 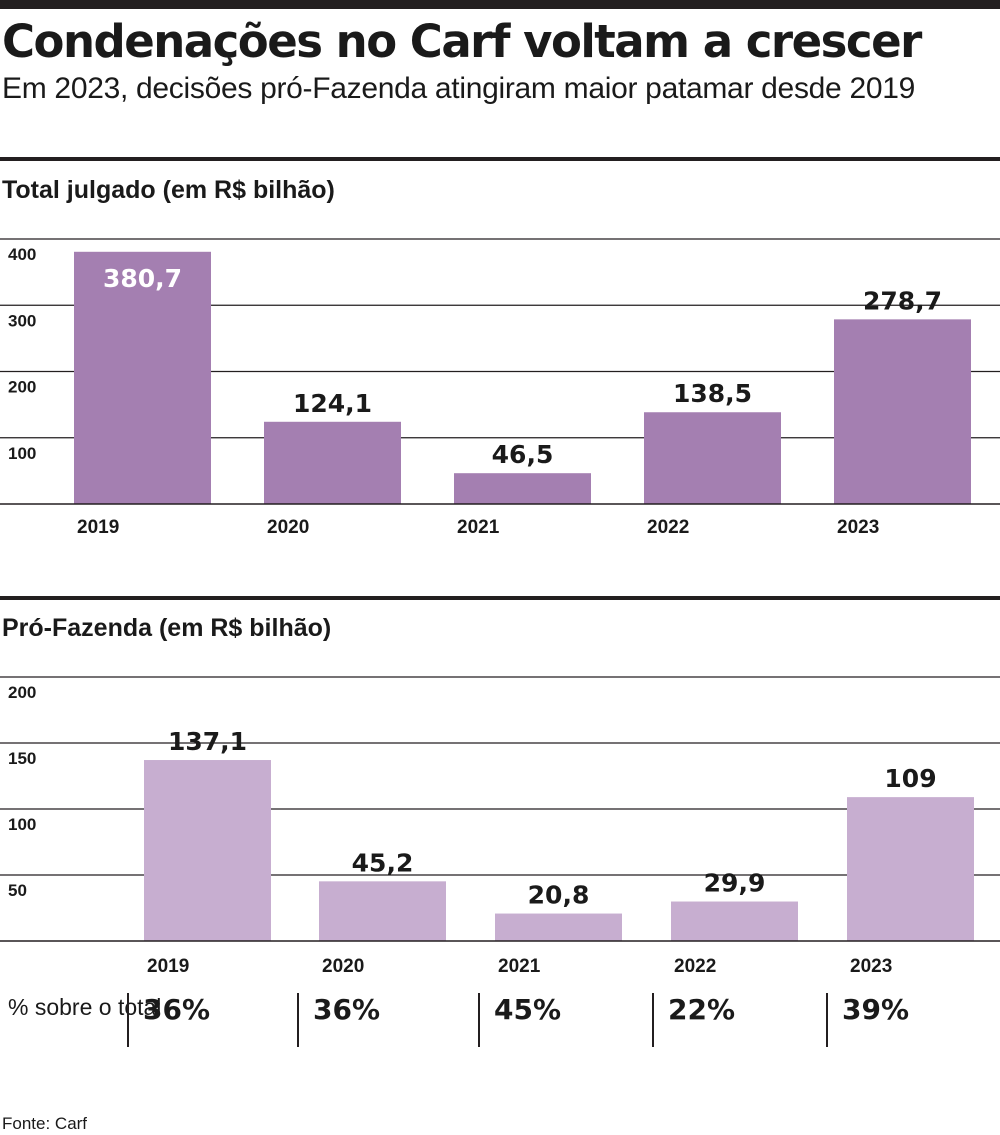 What do you see at coordinates (871, 966) in the screenshot?
I see `fazenda-x-tick-label: 2023` at bounding box center [871, 966].